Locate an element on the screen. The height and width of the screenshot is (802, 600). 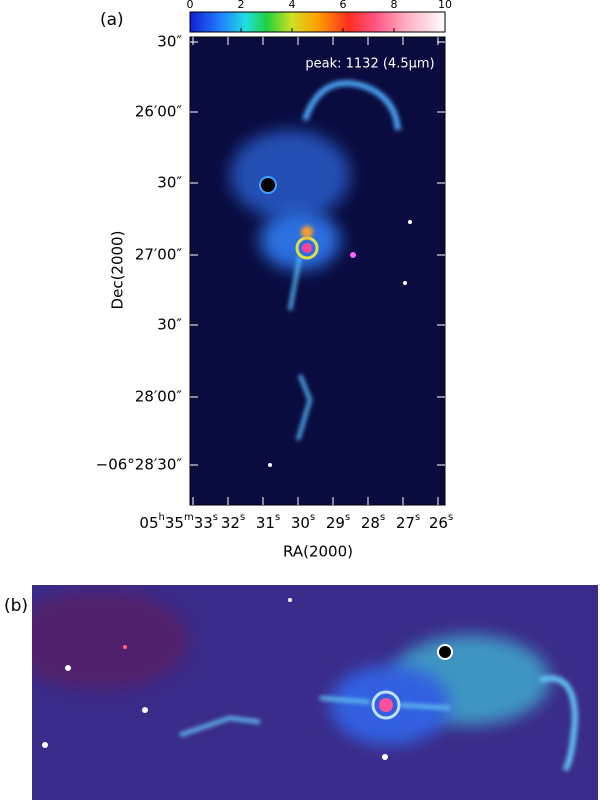
colorbar-tick-label: 8 is located at coordinates (394, 5).